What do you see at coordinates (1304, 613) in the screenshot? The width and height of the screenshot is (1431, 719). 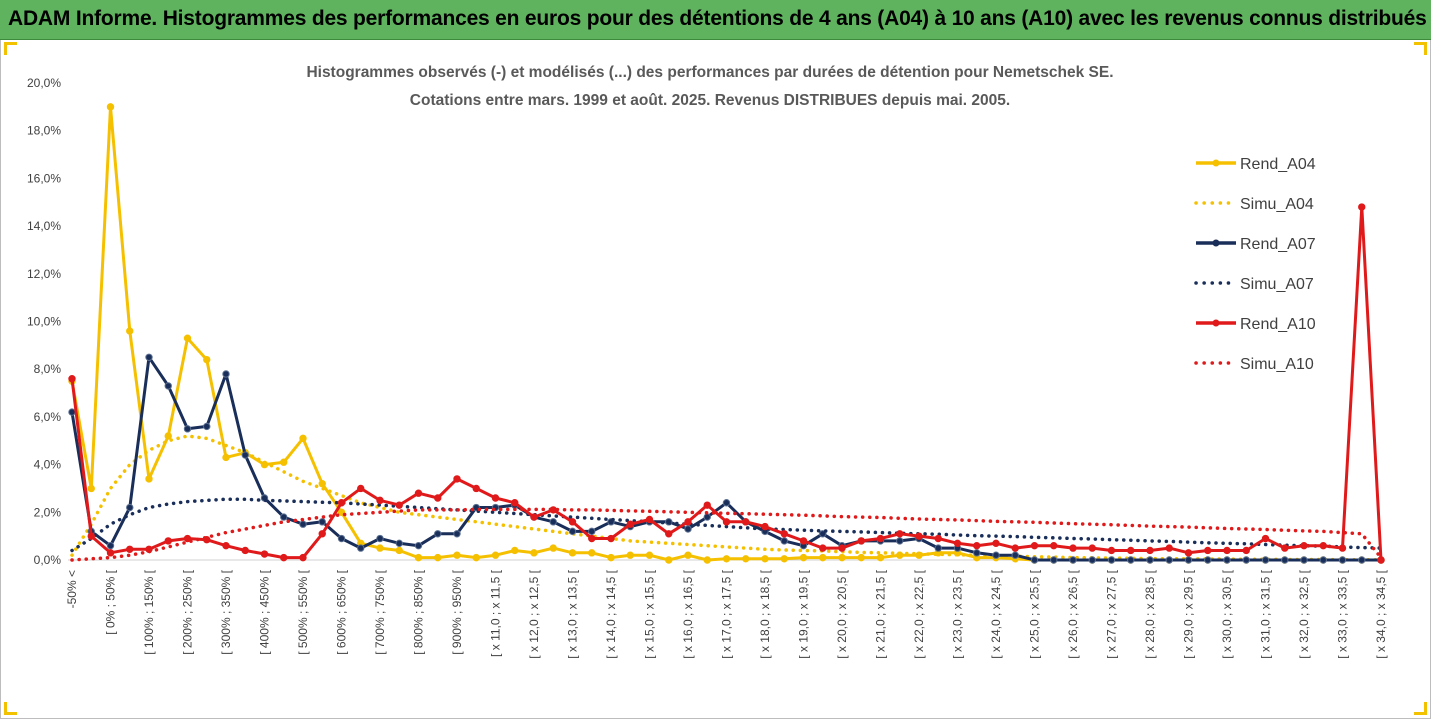 I see `x-tick-label: [ x 32,0 ; x 32,5 [` at bounding box center [1304, 613].